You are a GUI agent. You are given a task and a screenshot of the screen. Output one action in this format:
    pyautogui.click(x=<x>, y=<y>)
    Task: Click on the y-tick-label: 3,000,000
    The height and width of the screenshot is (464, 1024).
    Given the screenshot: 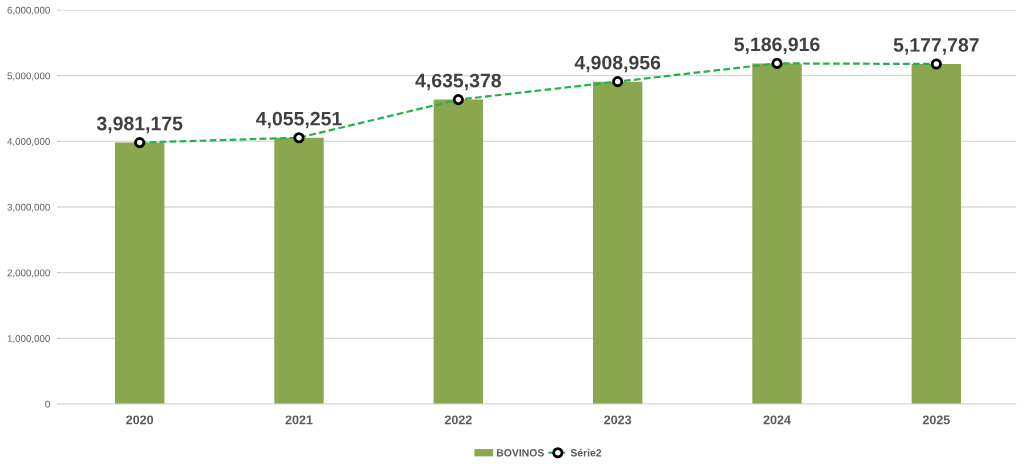 What is the action you would take?
    pyautogui.click(x=28, y=207)
    